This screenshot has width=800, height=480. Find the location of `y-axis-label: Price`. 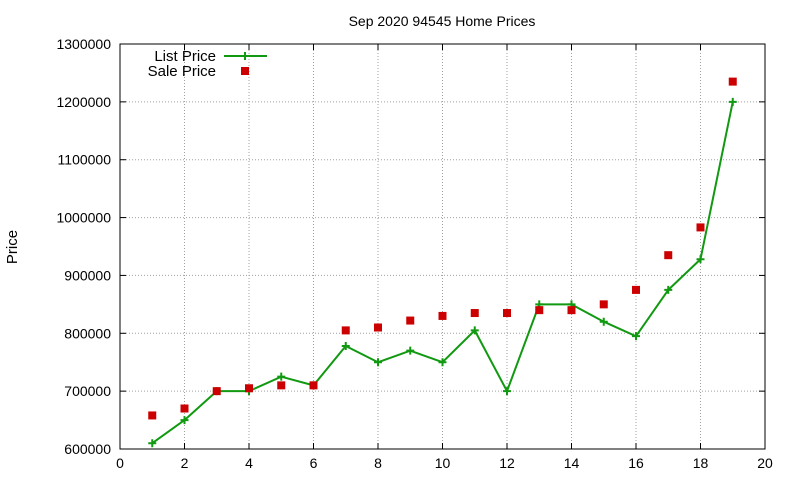

y-axis-label: Price is located at coordinates (12, 247).